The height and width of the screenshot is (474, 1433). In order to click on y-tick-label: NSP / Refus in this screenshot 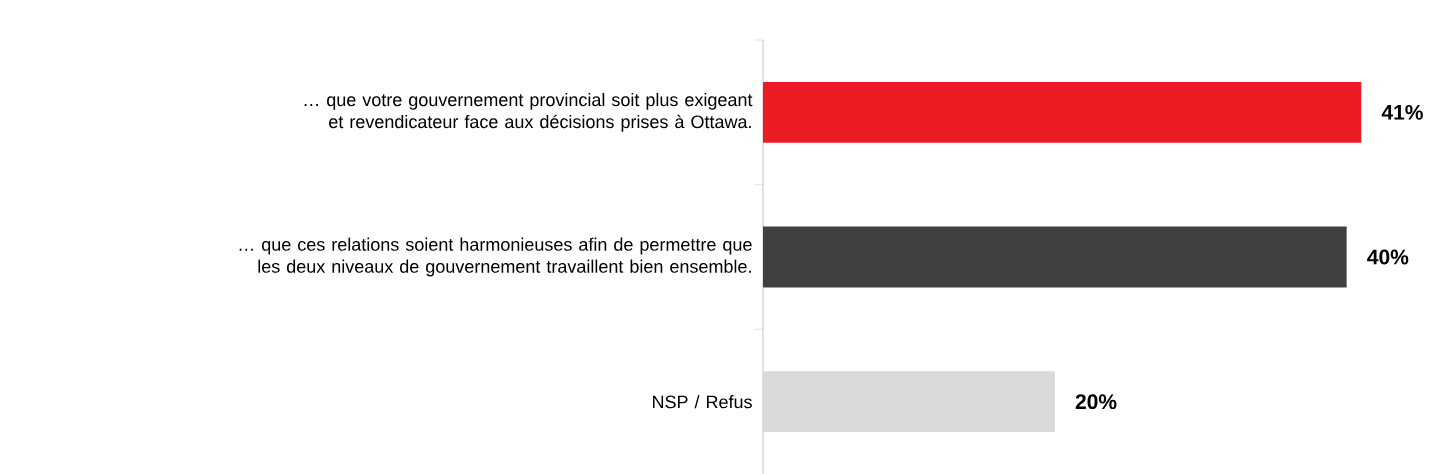, I will do `click(702, 402)`.